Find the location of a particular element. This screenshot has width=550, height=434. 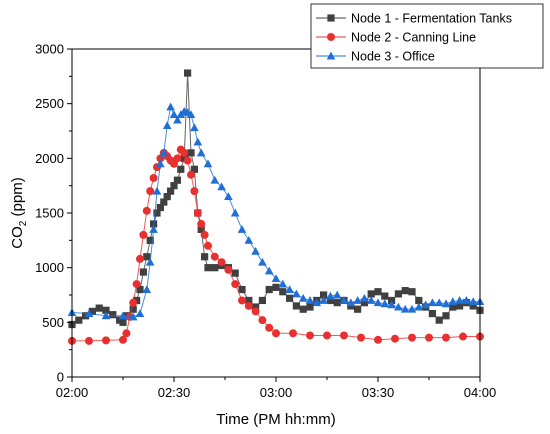

y-axis-label: CO2 (ppm) is located at coordinates (19, 212).